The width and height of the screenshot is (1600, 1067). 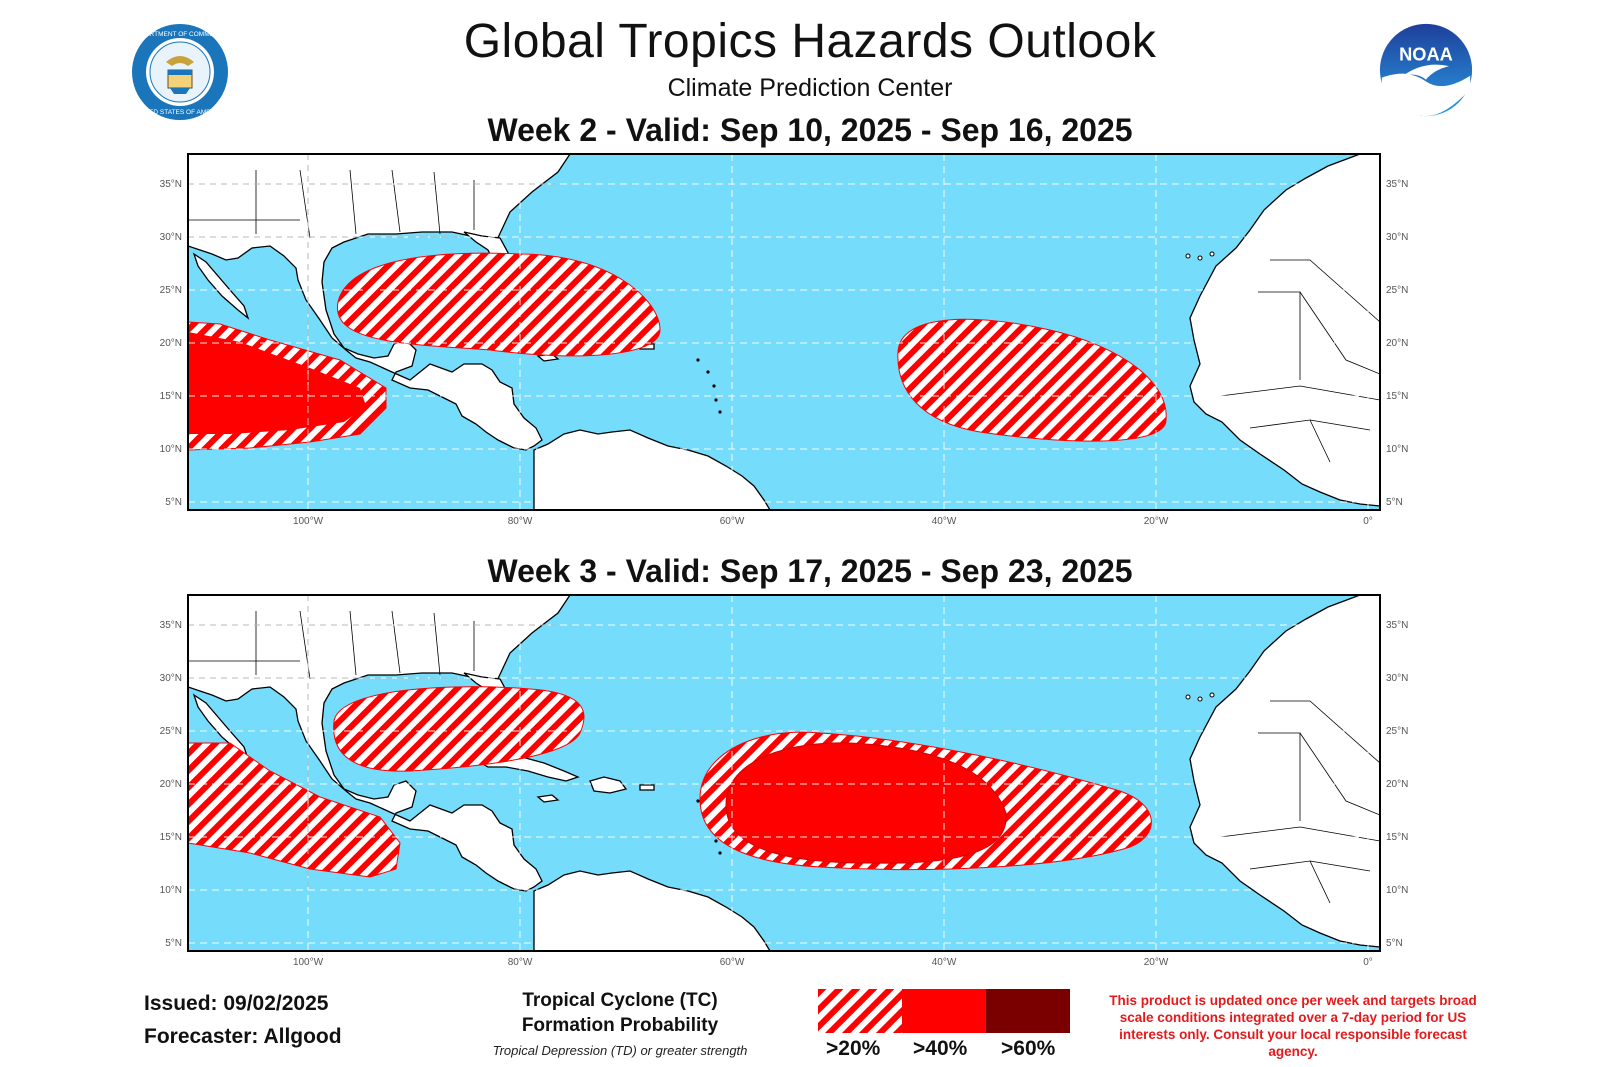 I want to click on svg-text: UNITED STATES OF AMERICA, so click(x=180, y=112).